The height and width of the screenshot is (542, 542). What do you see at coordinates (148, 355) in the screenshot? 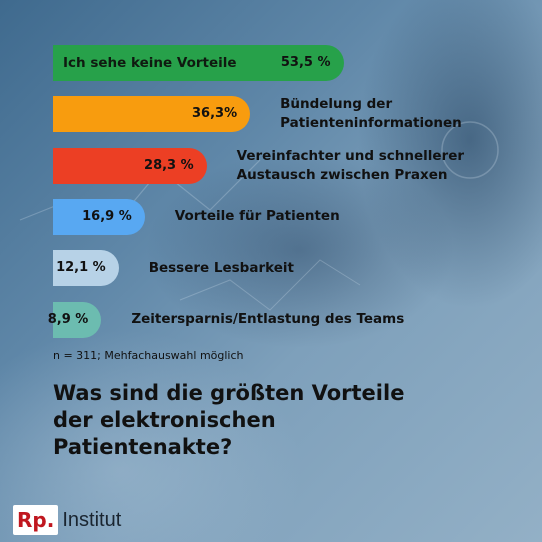
I see `sample-note: n = 311; Mehfachauswahl möglich` at bounding box center [148, 355].